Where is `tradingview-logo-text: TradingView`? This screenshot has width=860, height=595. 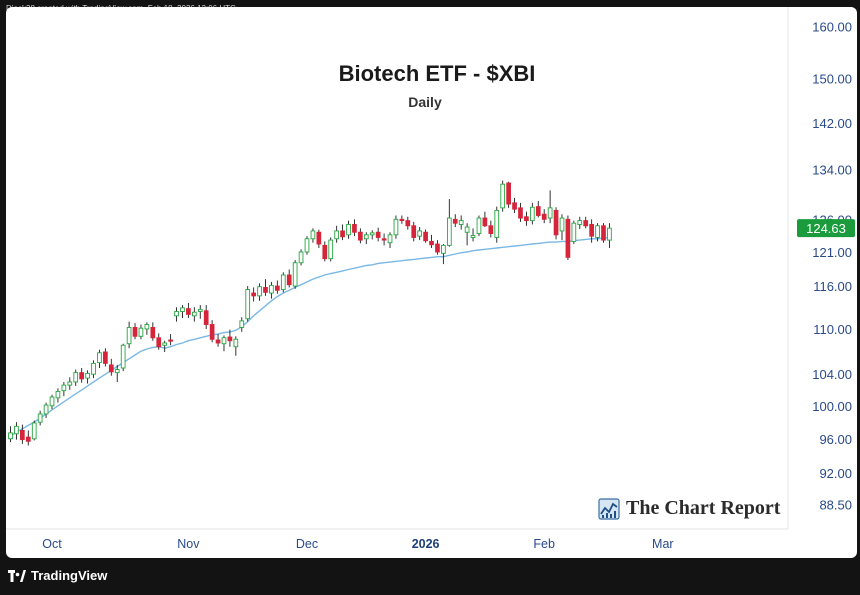 tradingview-logo-text: TradingView is located at coordinates (69, 575).